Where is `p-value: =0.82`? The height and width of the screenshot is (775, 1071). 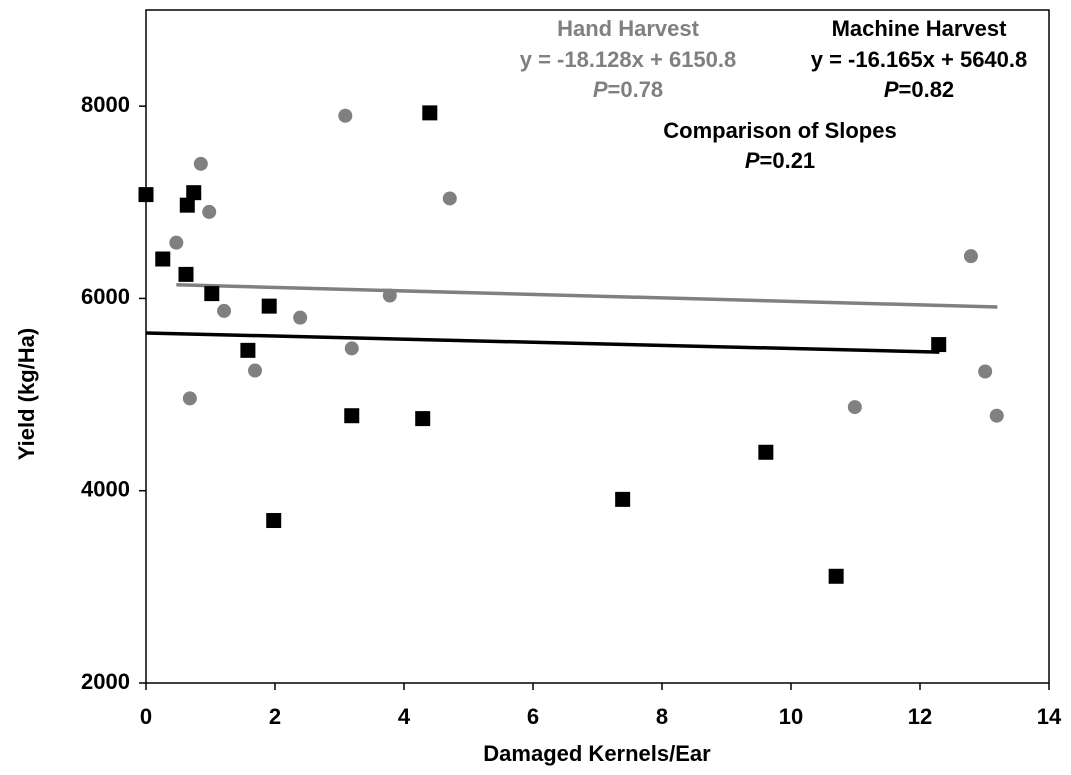 p-value: =0.82 is located at coordinates (927, 89).